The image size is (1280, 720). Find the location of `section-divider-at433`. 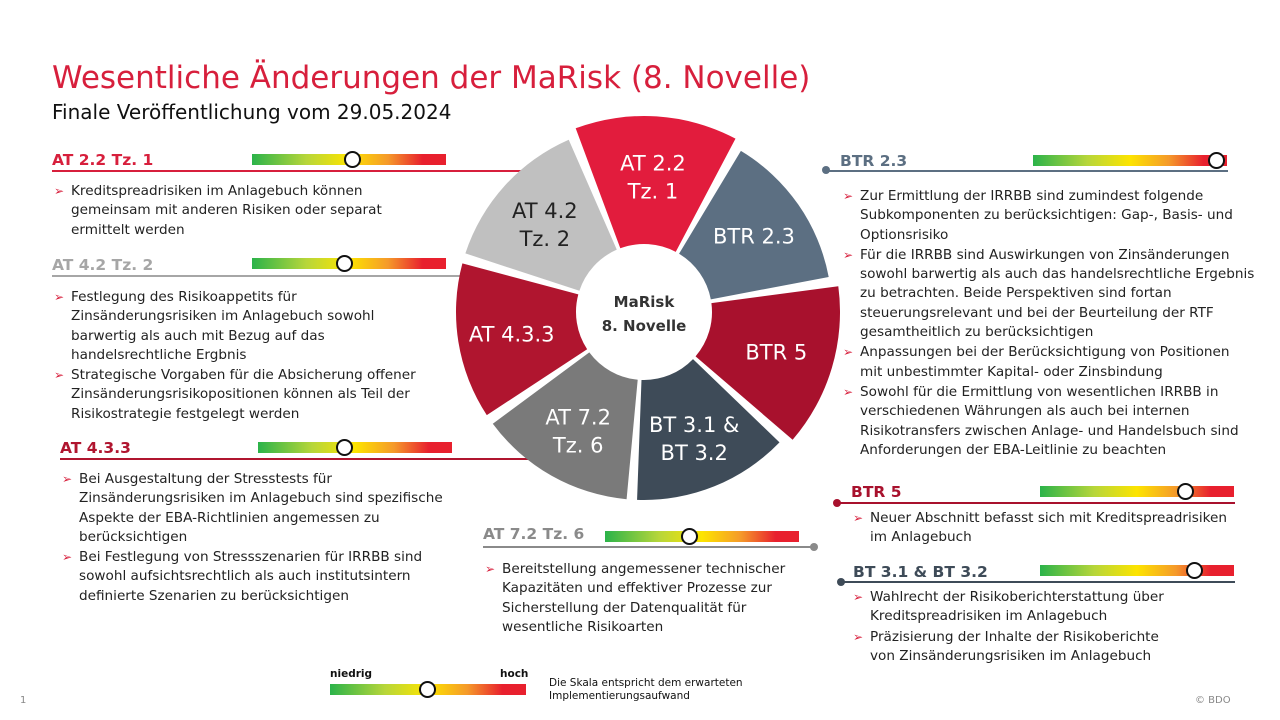

section-divider-at433 is located at coordinates (295, 459).